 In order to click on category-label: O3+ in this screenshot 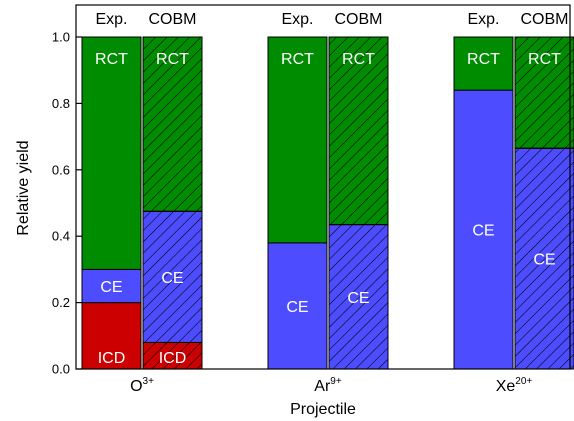, I will do `click(142, 385)`.